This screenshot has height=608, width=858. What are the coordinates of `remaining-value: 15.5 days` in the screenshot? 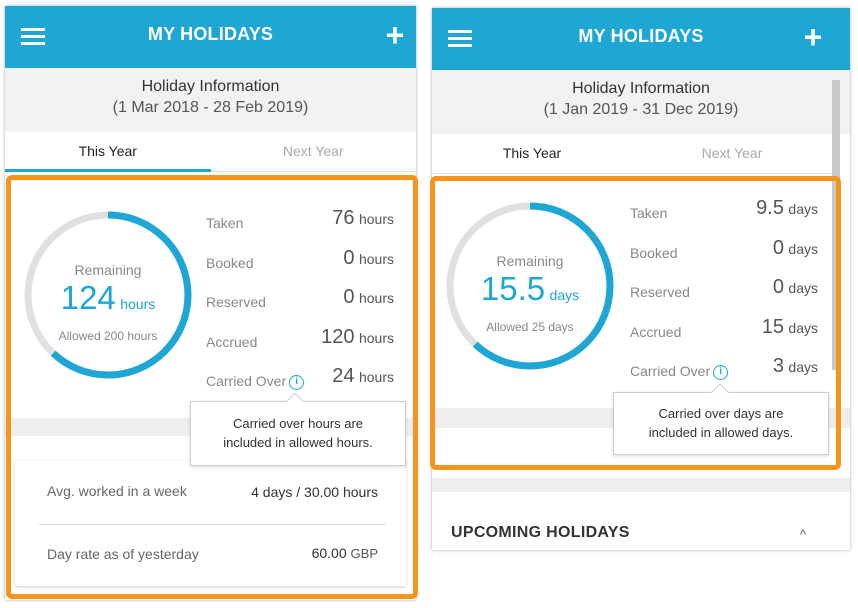 It's located at (530, 289).